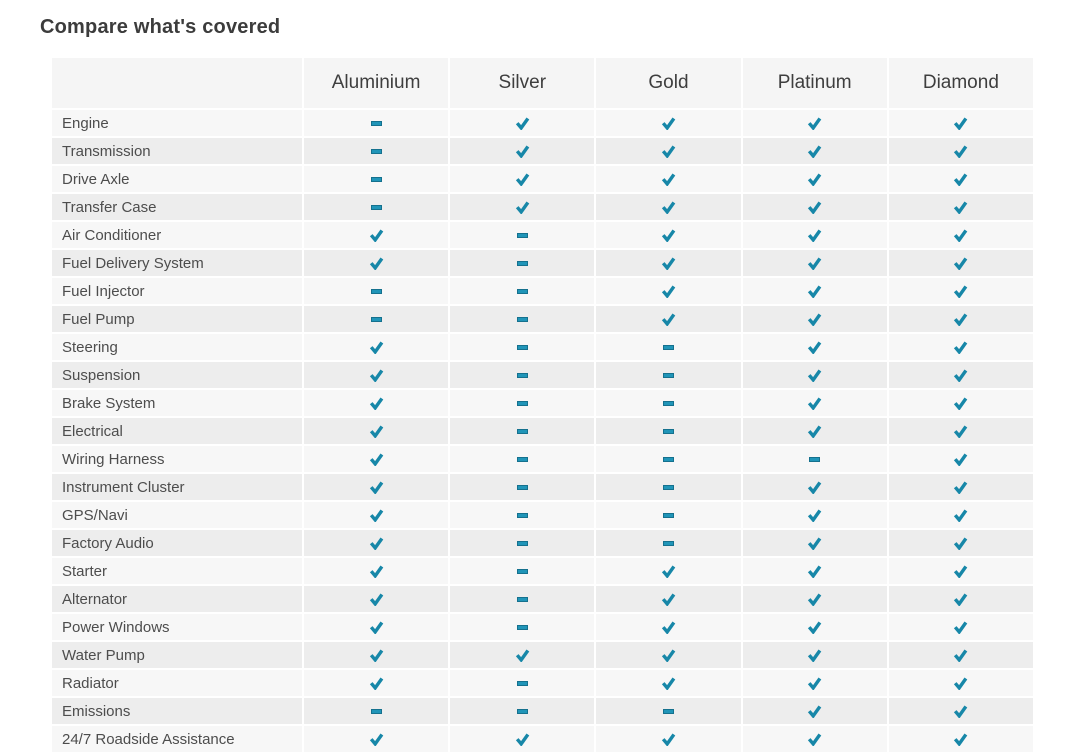 The width and height of the screenshot is (1080, 754). I want to click on table-row: Suspension, so click(542, 375).